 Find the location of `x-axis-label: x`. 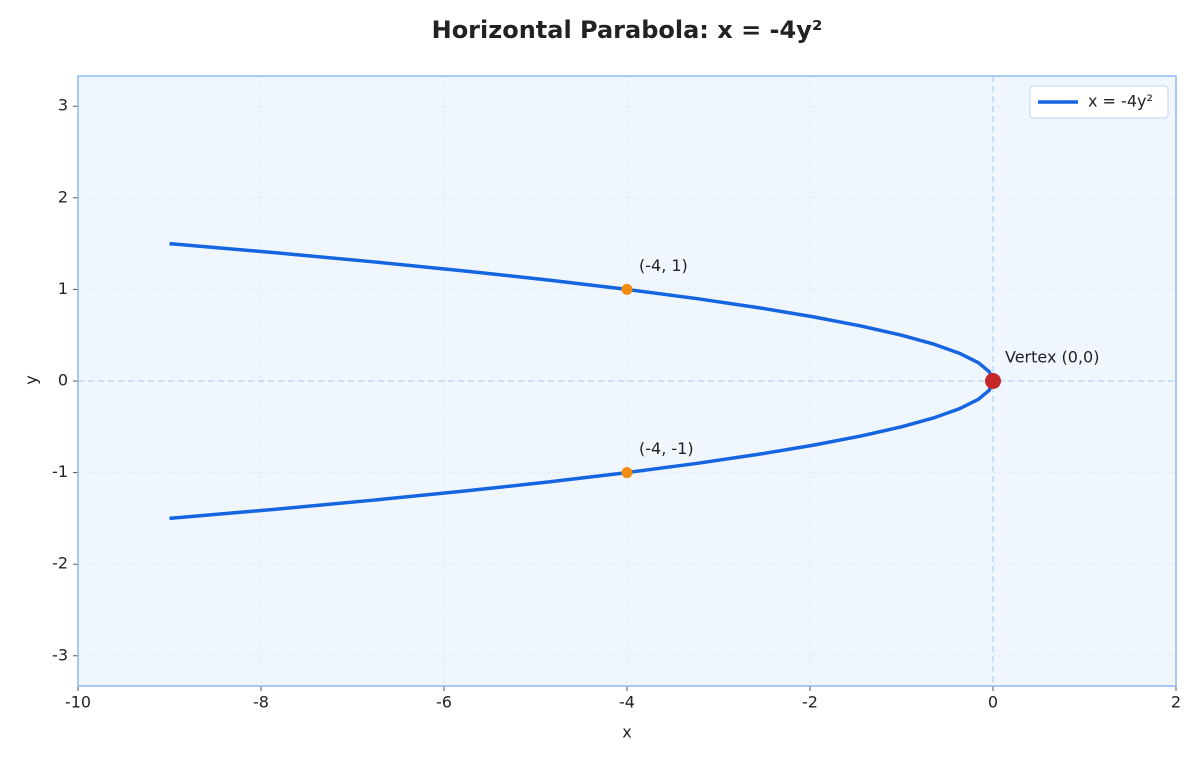

x-axis-label: x is located at coordinates (626, 732).